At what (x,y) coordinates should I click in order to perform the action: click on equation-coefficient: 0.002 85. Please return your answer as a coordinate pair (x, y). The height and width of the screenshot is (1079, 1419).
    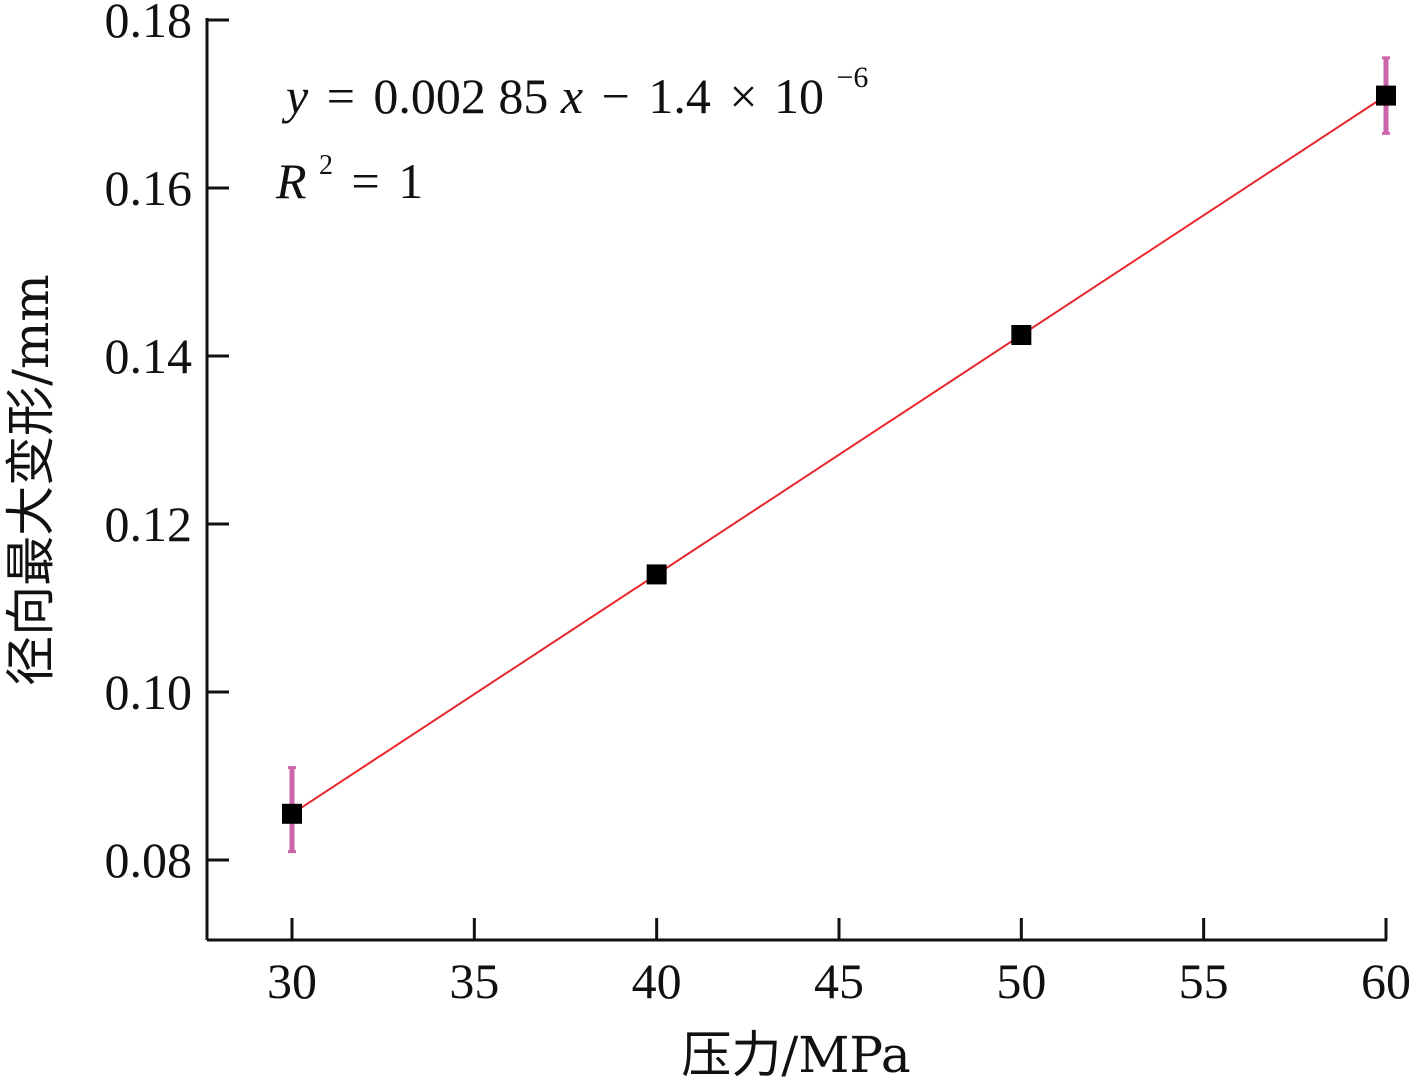
    Looking at the image, I should click on (460, 96).